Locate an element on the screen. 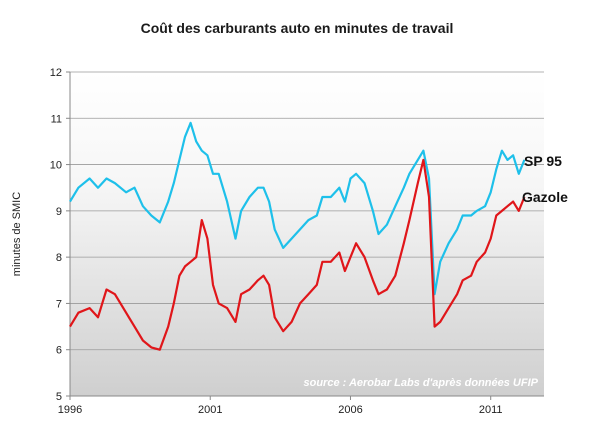  y-tick-label: 5 is located at coordinates (59, 397).